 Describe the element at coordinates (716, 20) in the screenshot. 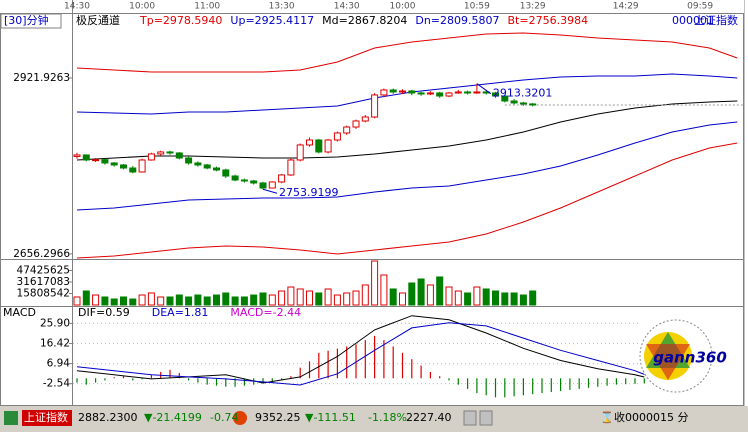

I see `stock-name: 上证指数` at that location.